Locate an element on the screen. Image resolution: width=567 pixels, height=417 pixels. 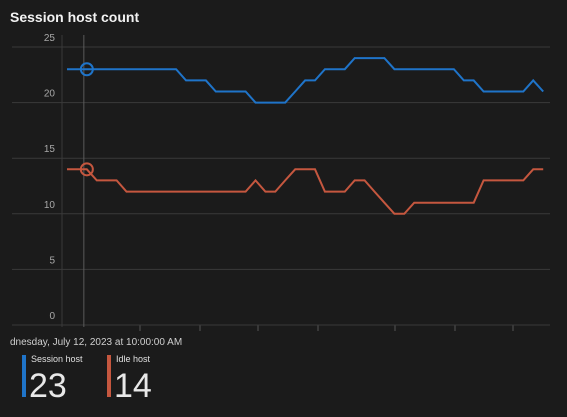
y-tick-label: 20 is located at coordinates (50, 94).